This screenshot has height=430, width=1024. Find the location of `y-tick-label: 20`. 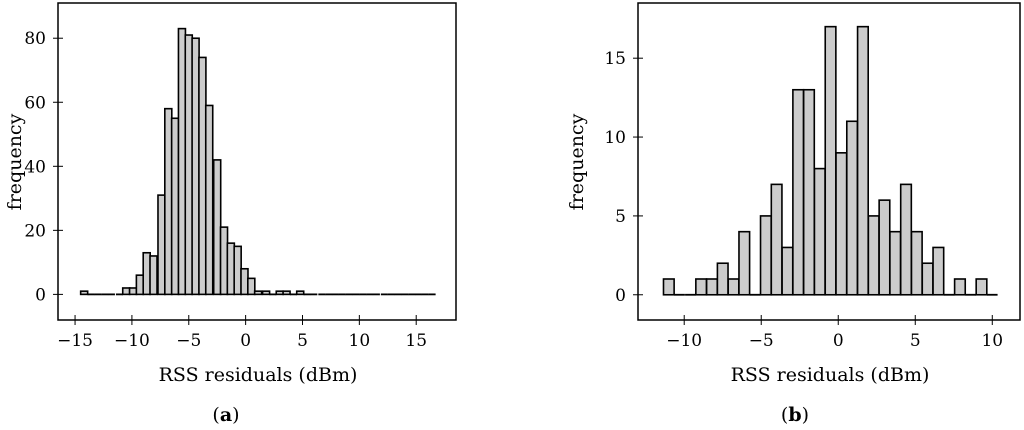

y-tick-label: 20 is located at coordinates (35, 231).